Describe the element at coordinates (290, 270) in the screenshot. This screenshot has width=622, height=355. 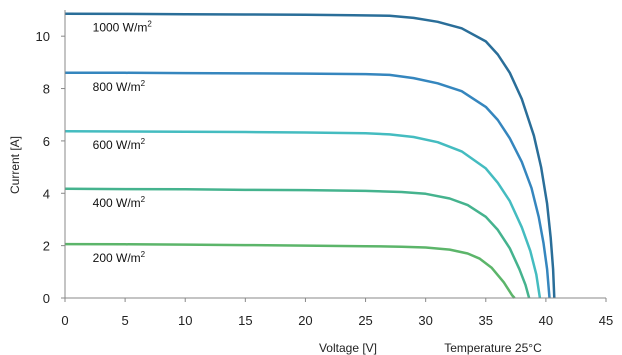
I see `series-line` at that location.